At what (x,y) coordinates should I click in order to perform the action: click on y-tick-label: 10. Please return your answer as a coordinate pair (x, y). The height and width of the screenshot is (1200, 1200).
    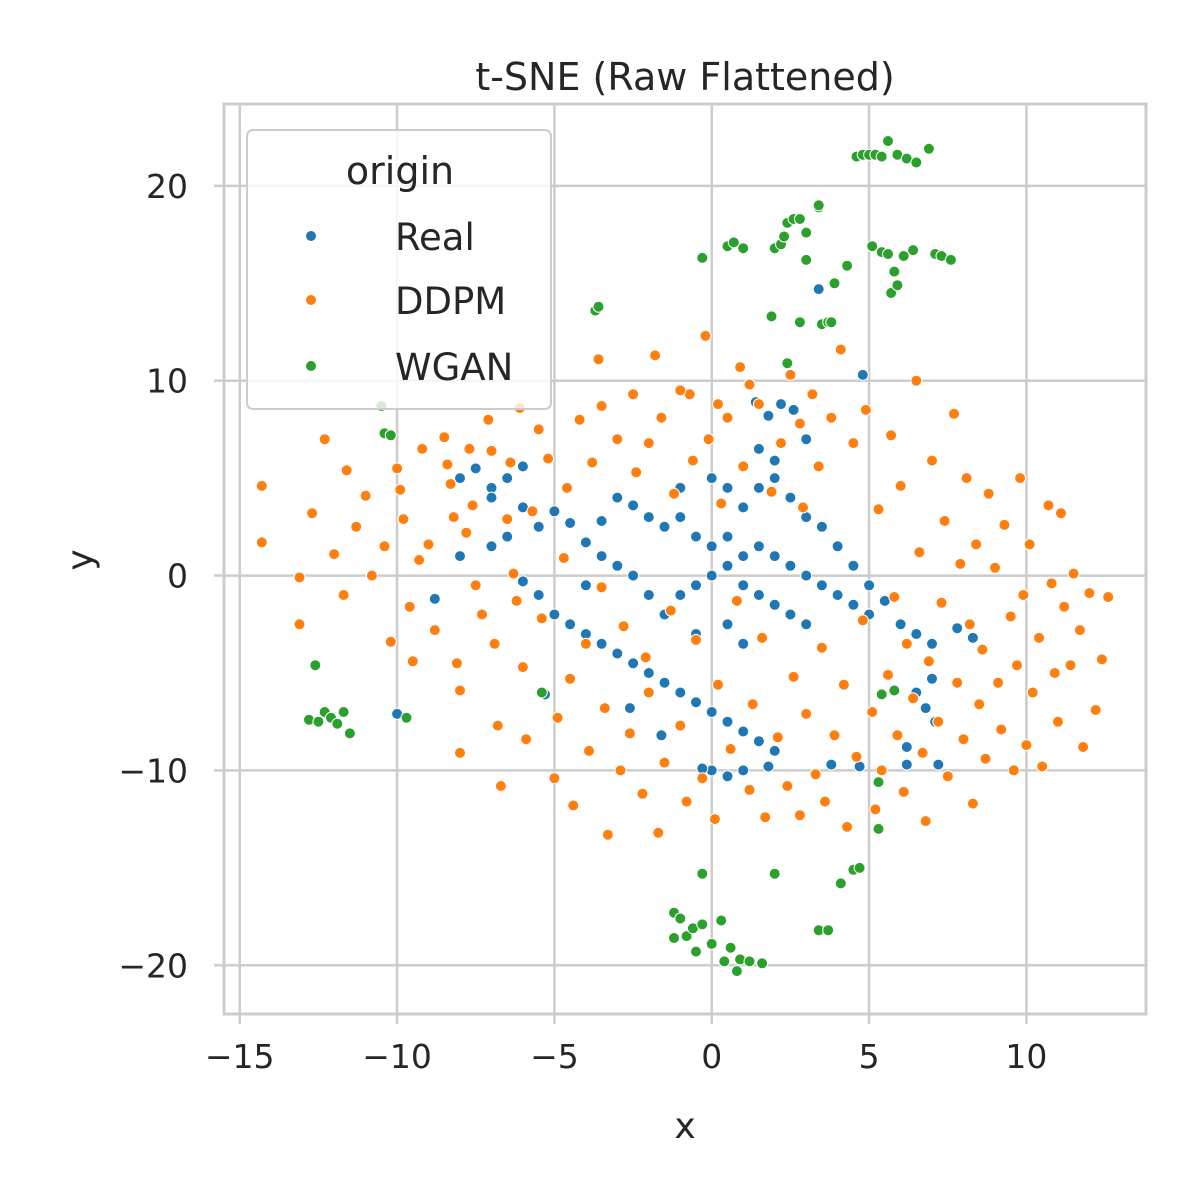
    Looking at the image, I should click on (167, 381).